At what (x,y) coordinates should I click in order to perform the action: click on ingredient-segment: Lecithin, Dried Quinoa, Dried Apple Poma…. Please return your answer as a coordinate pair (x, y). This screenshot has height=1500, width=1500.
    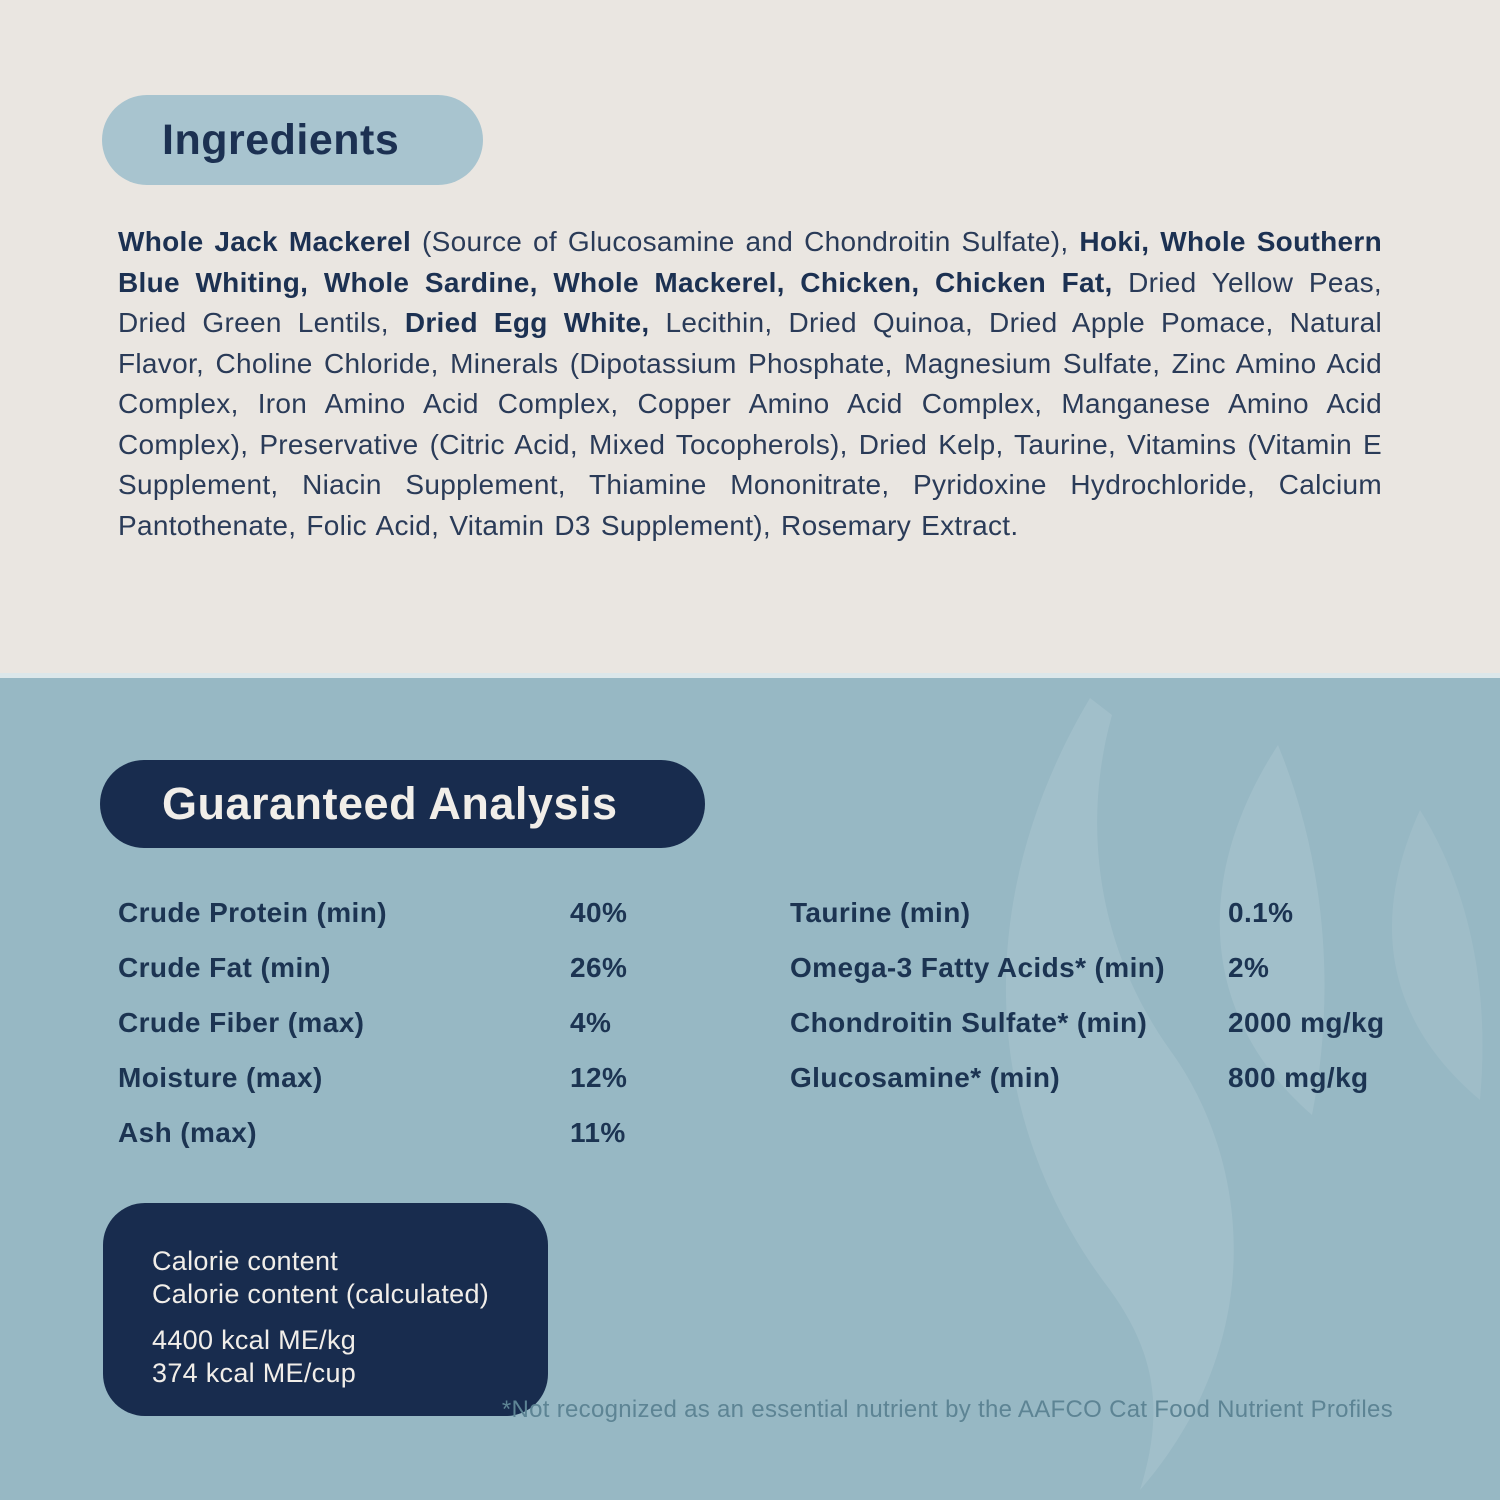
    Looking at the image, I should click on (750, 424).